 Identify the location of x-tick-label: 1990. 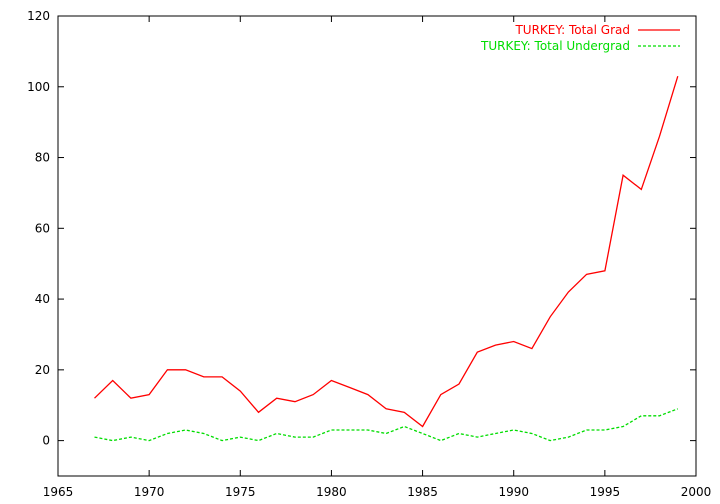
(513, 492).